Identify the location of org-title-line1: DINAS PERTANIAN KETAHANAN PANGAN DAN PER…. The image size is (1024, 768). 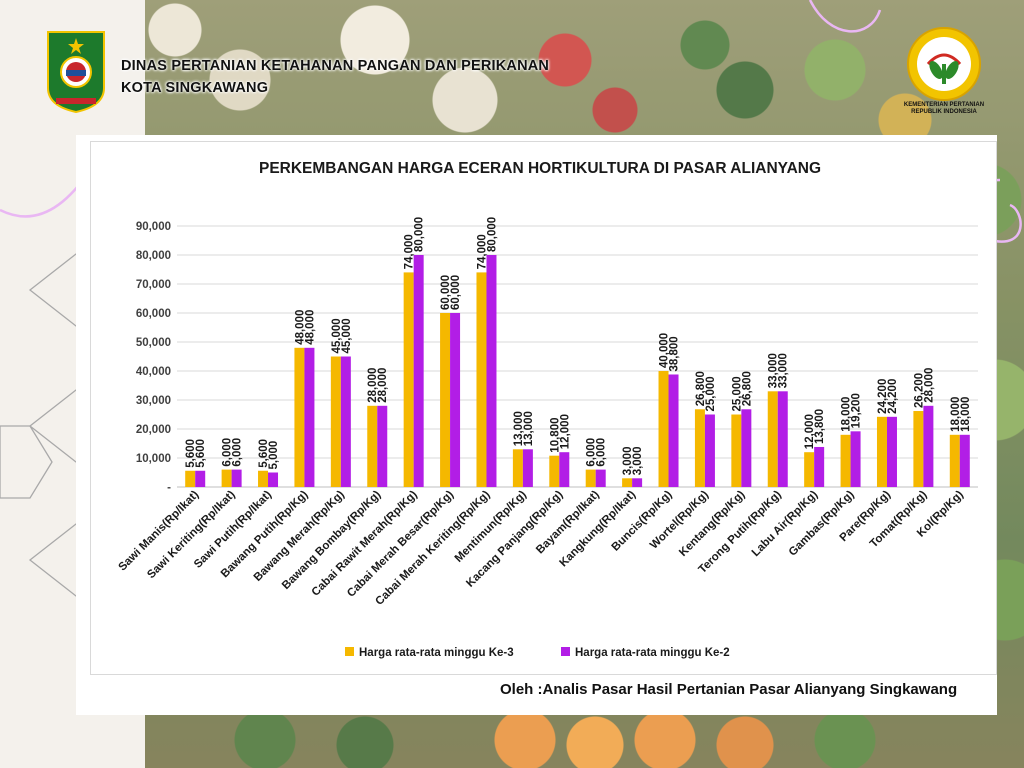
(335, 66).